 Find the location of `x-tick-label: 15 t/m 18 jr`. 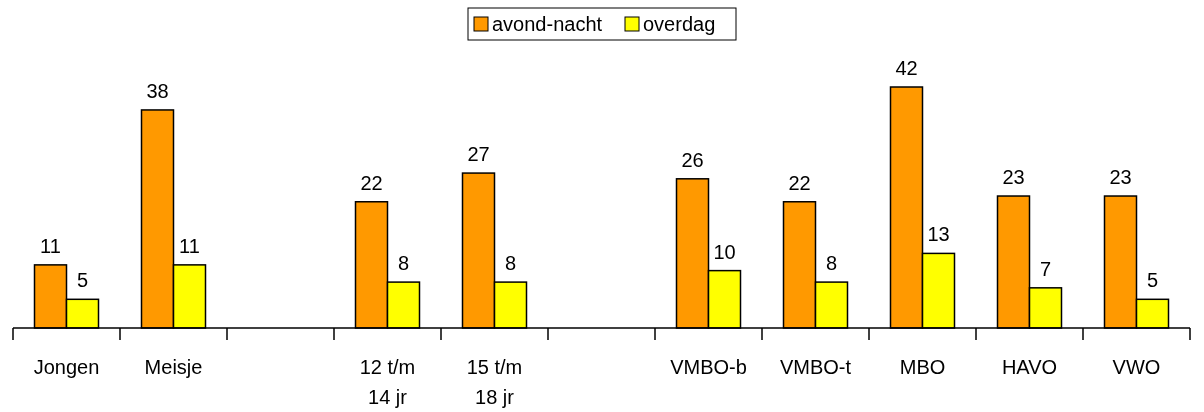

x-tick-label: 15 t/m 18 jr is located at coordinates (494, 382).